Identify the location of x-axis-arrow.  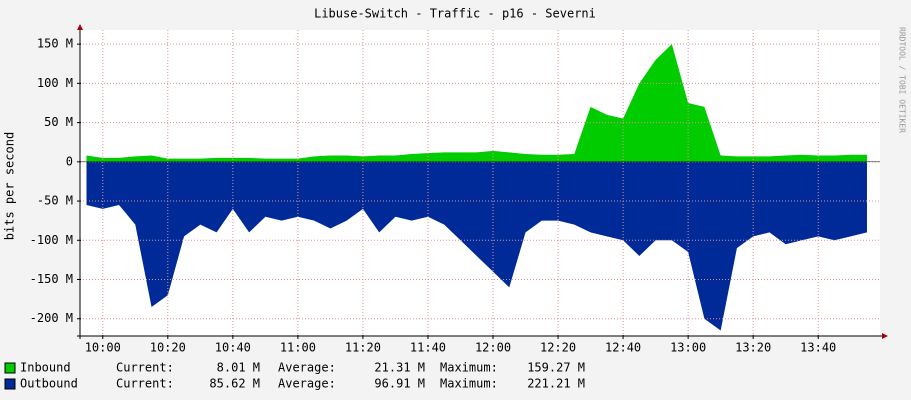
(885, 336).